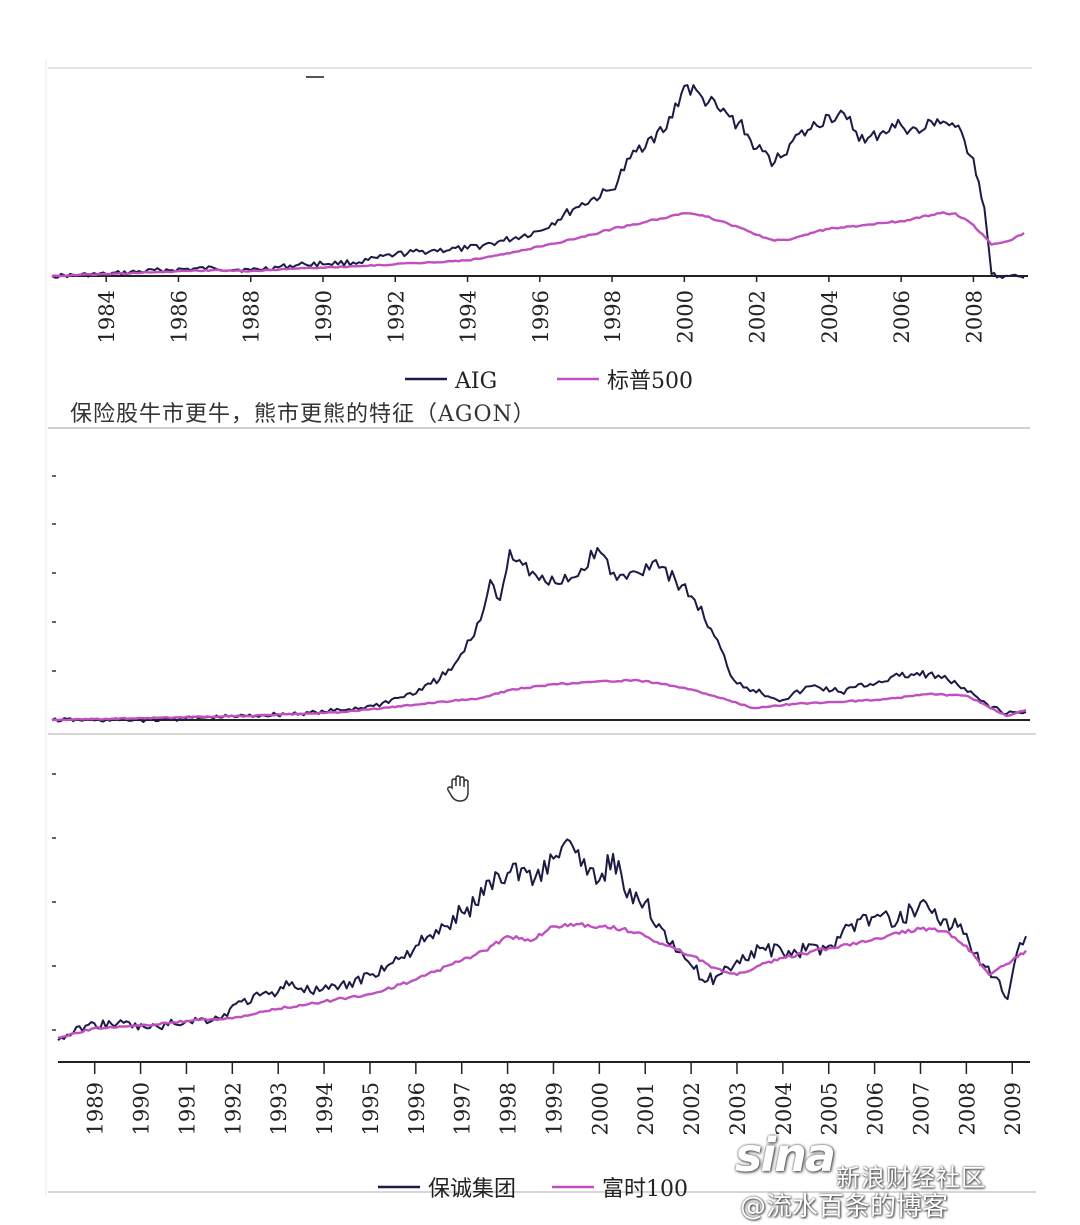 This screenshot has width=1080, height=1225. Describe the element at coordinates (187, 1108) in the screenshot. I see `x-tick-label: 1991` at that location.